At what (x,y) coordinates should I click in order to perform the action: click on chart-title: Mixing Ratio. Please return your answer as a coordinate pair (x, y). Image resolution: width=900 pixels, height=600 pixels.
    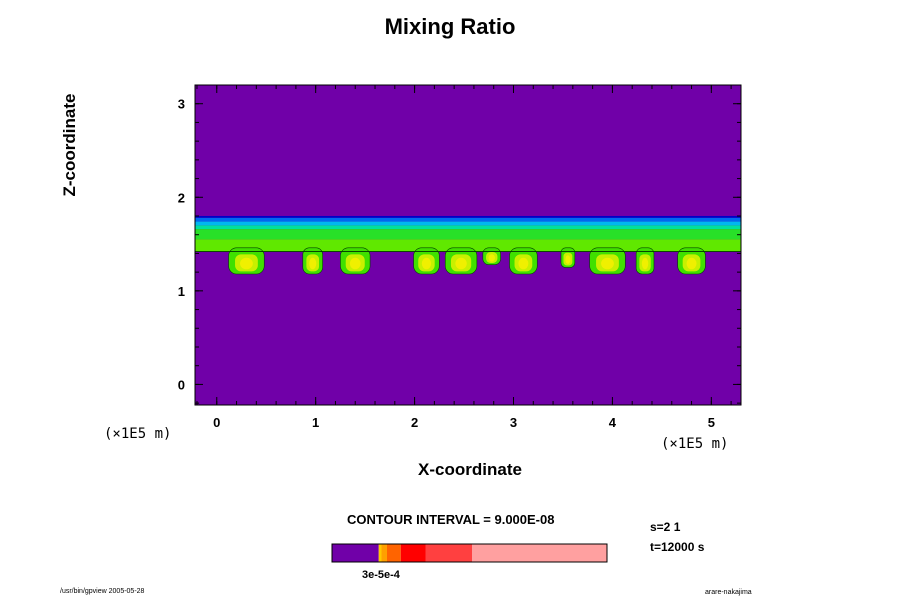
    Looking at the image, I should click on (450, 26).